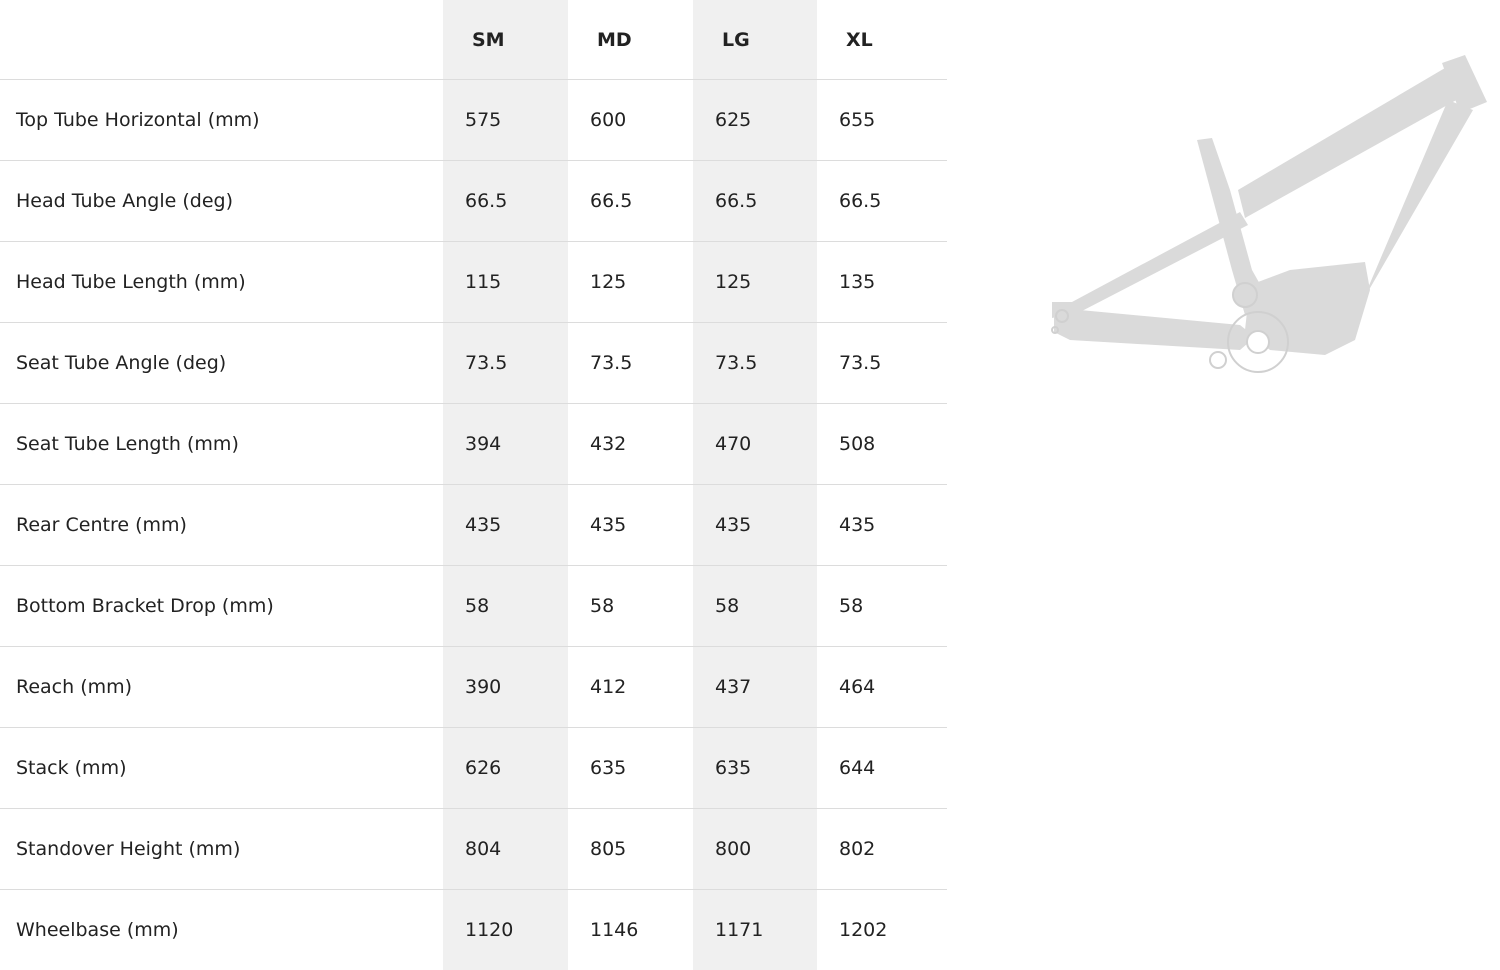 Image resolution: width=1500 pixels, height=970 pixels. Describe the element at coordinates (221, 849) in the screenshot. I see `row-label: Standover Height (mm)` at that location.